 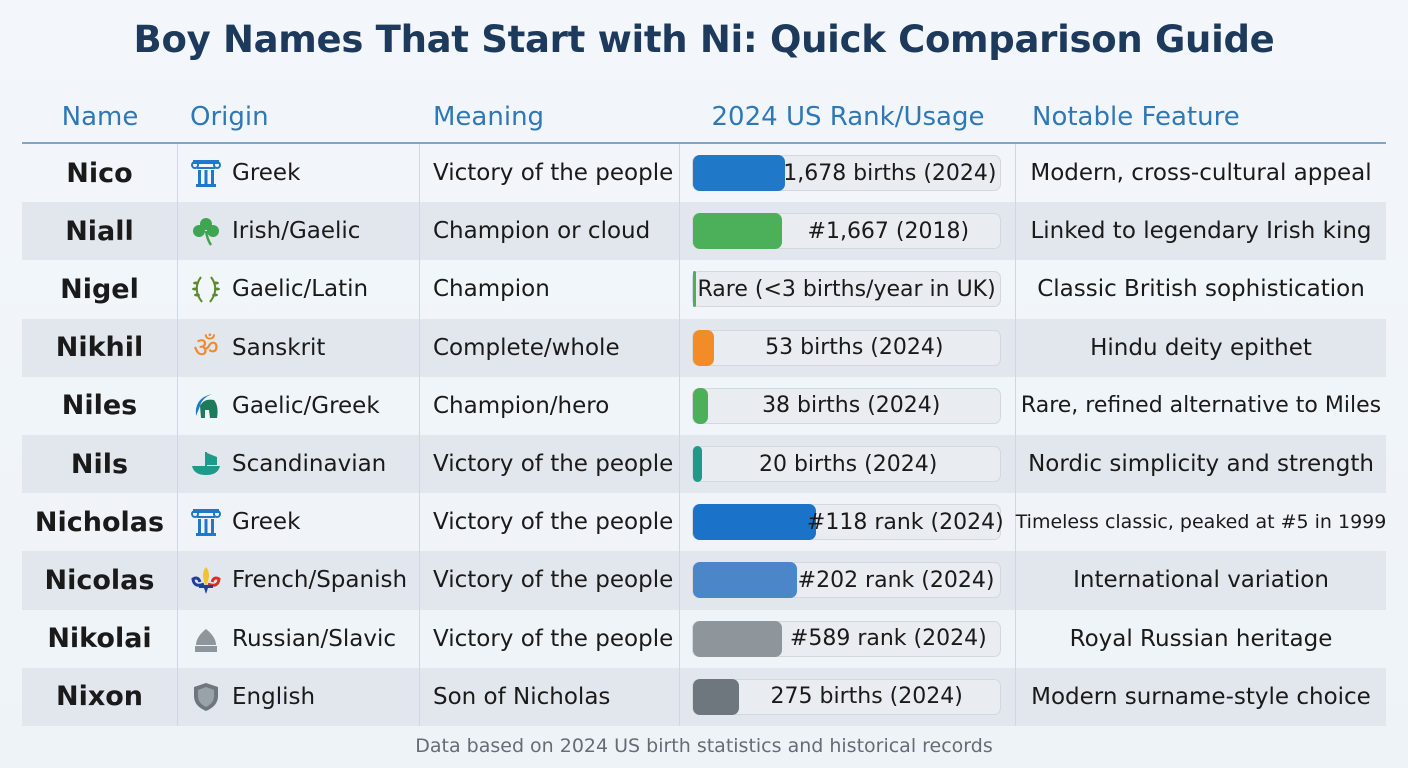 I want to click on name-cell: Nixon, so click(x=100, y=696).